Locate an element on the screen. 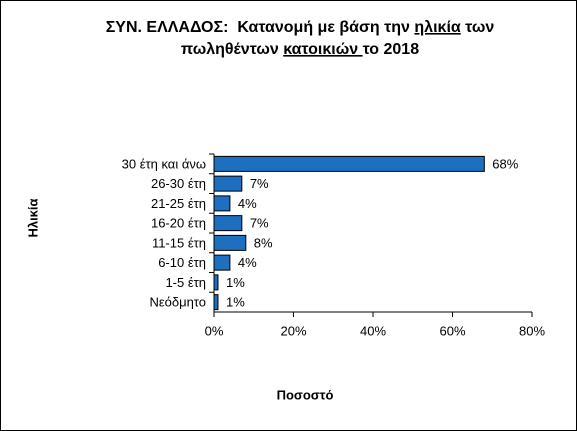 Image resolution: width=577 pixels, height=431 pixels. title-segment: κατοικιών is located at coordinates (322, 49).